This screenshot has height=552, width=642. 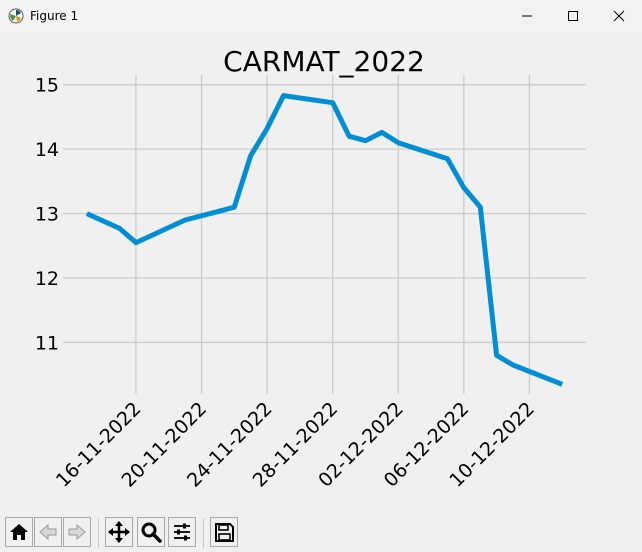 I want to click on y-tick-label: 14, so click(x=47, y=150).